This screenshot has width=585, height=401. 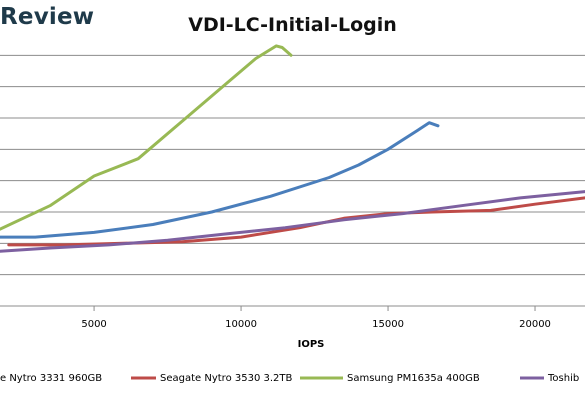 I want to click on x-tick-label: 5000, so click(x=93, y=324).